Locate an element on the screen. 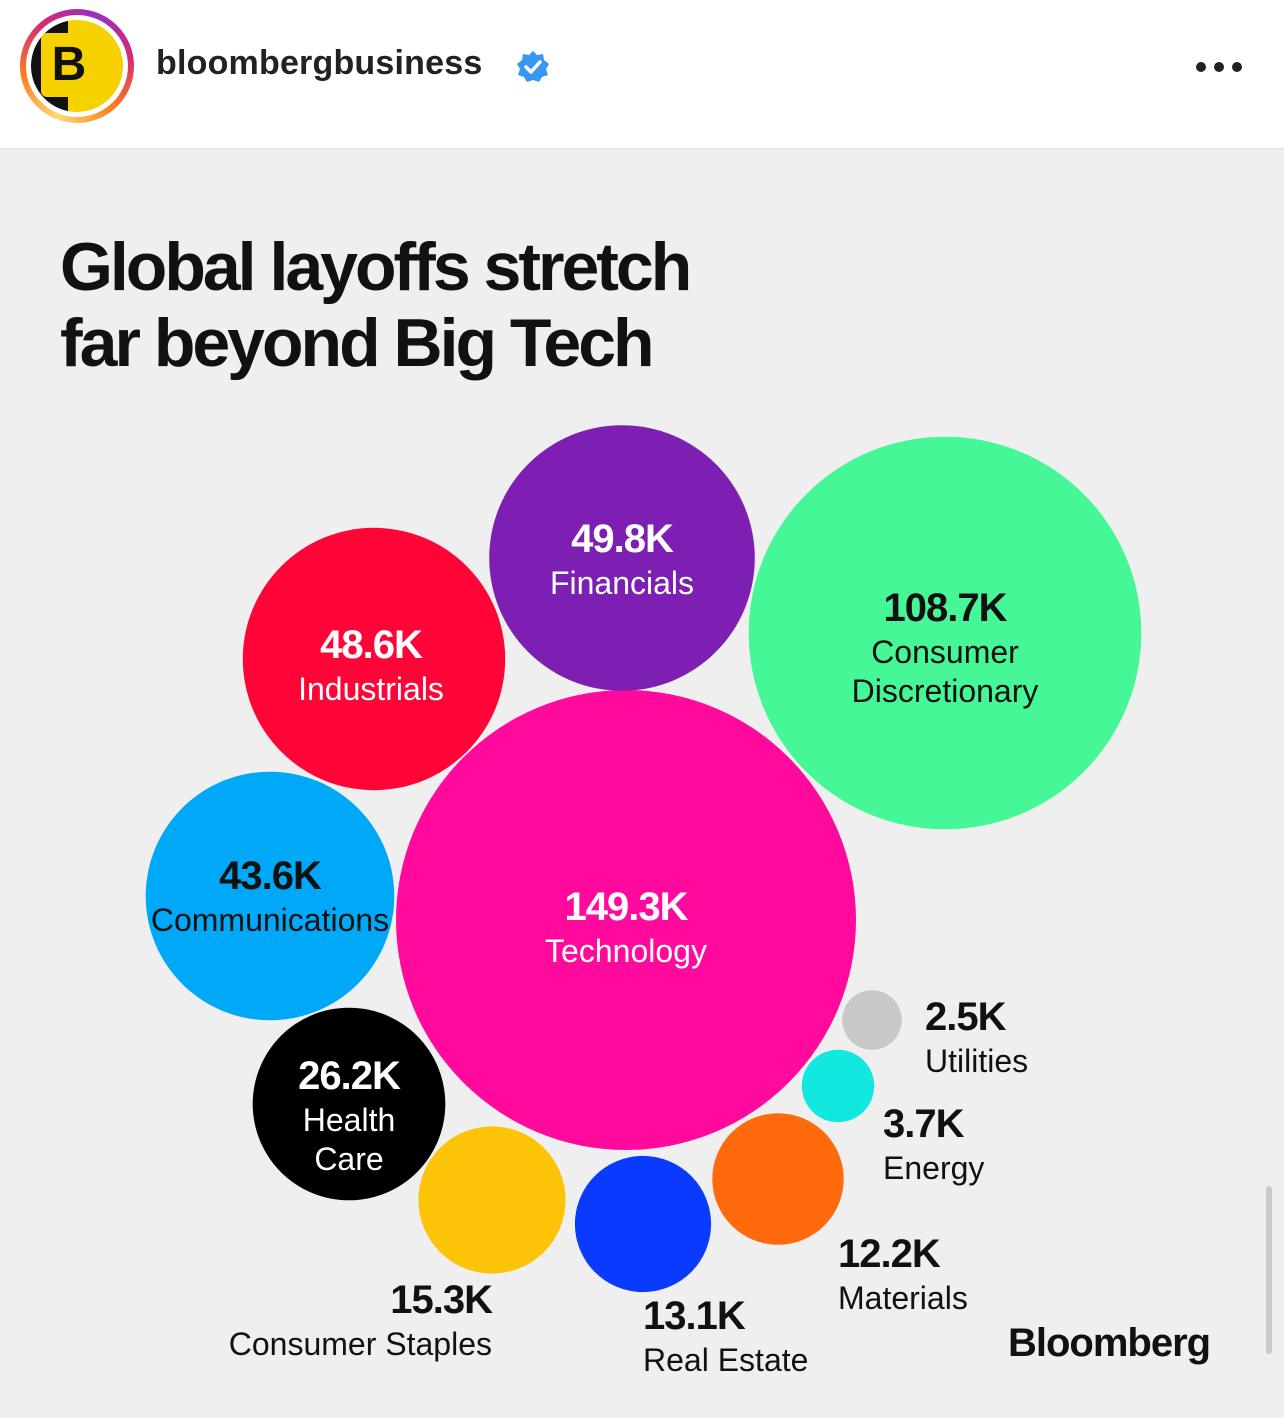  value-label-energy: 3.7K is located at coordinates (924, 1124).